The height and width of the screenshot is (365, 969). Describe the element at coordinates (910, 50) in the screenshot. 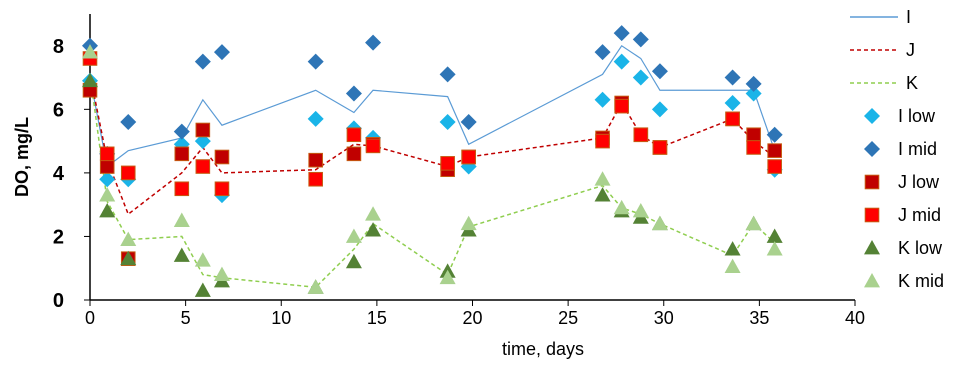

I see `legend-label: J` at that location.